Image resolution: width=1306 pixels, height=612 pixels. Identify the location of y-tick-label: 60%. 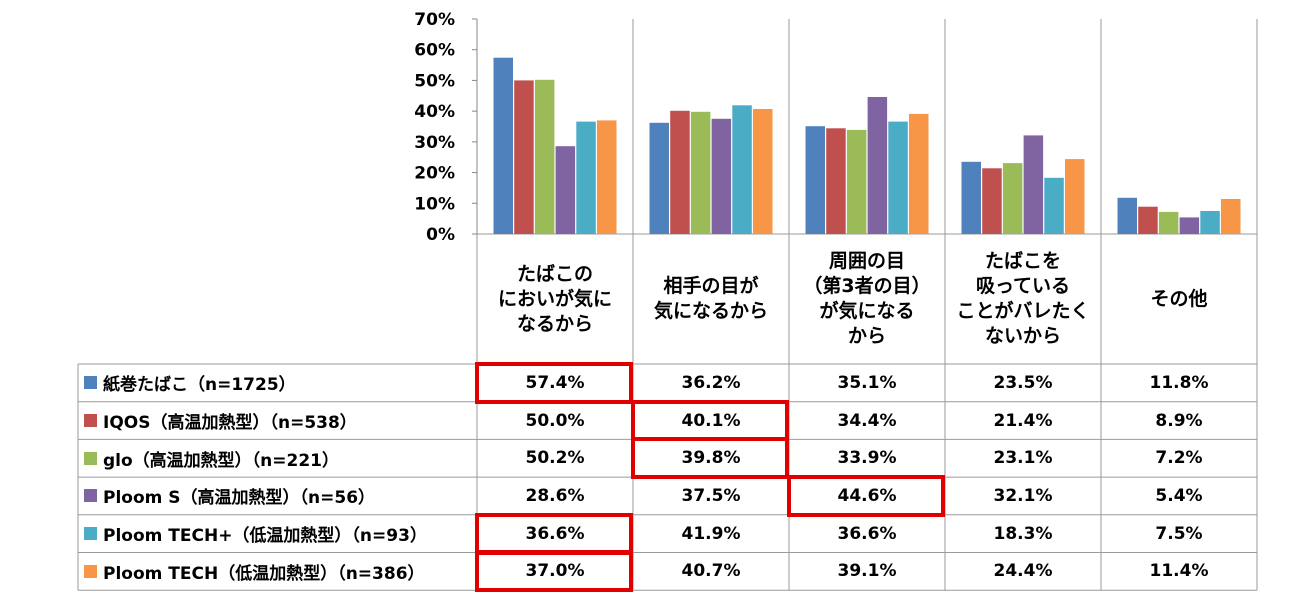
(434, 51).